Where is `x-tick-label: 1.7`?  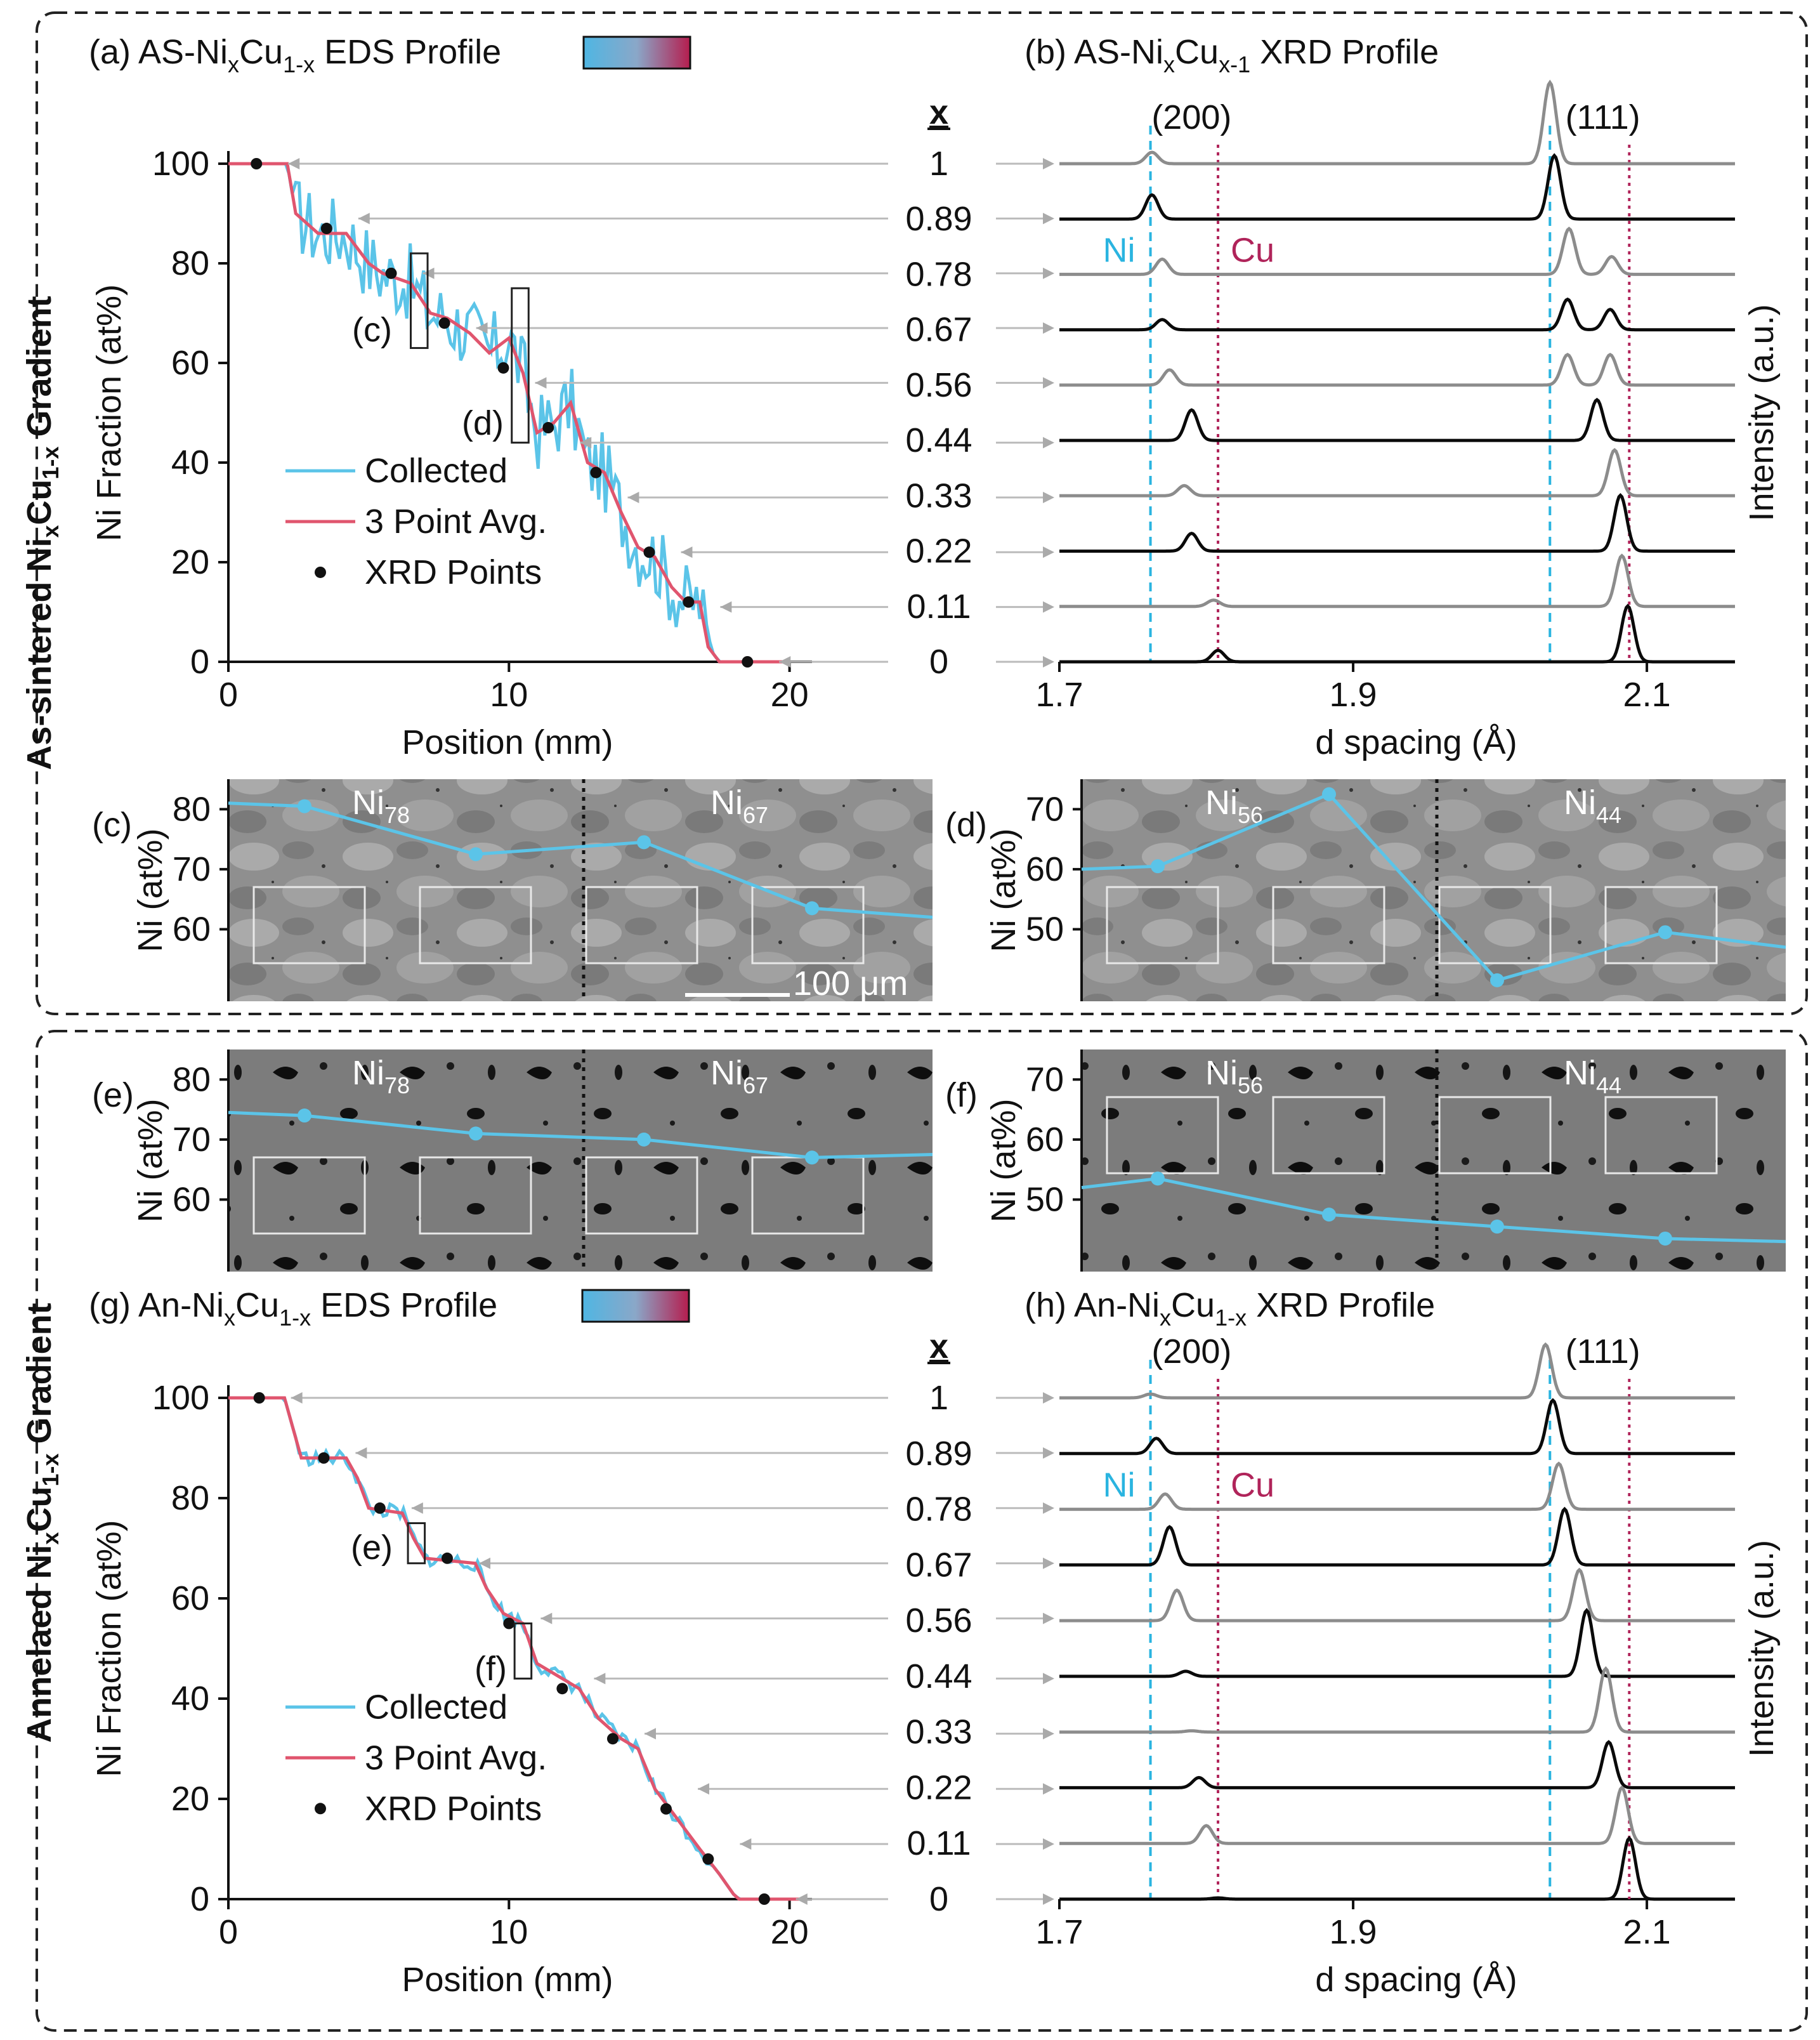
x-tick-label: 1.7 is located at coordinates (1059, 1932).